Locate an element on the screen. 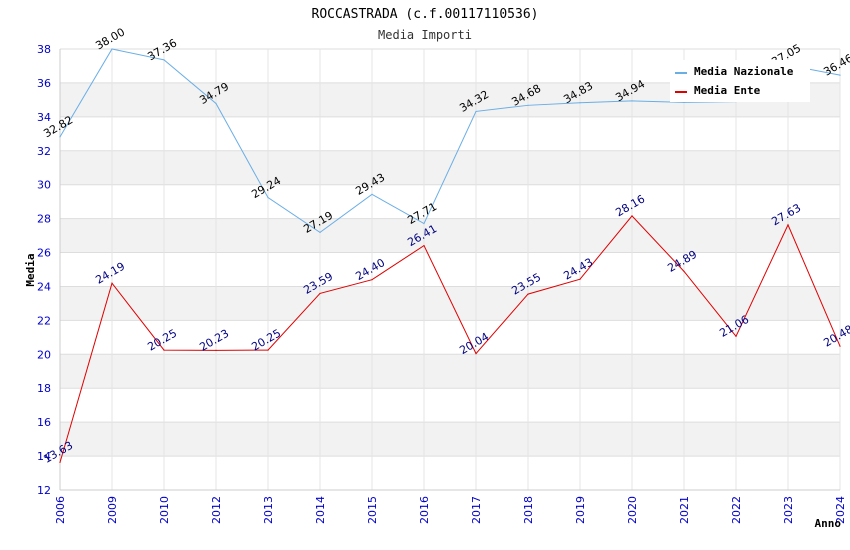 This screenshot has width=850, height=550. legend: Media Nazionale Media Ente is located at coordinates (740, 81).